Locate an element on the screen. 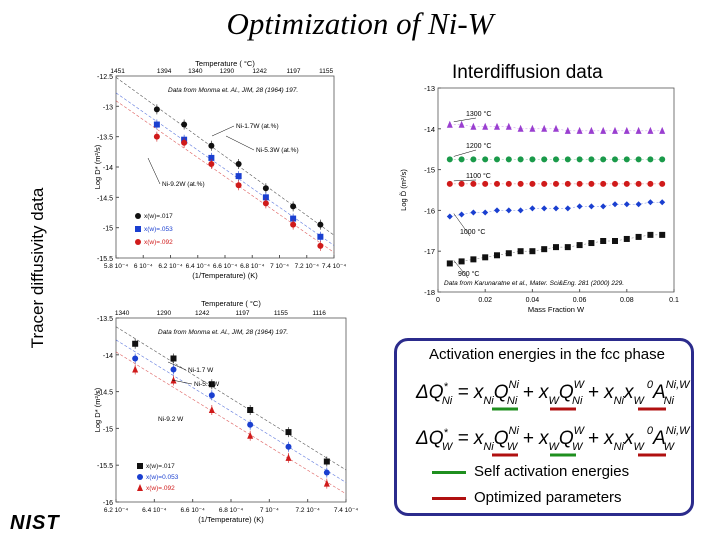  y-tick-label: -18 is located at coordinates (429, 292).